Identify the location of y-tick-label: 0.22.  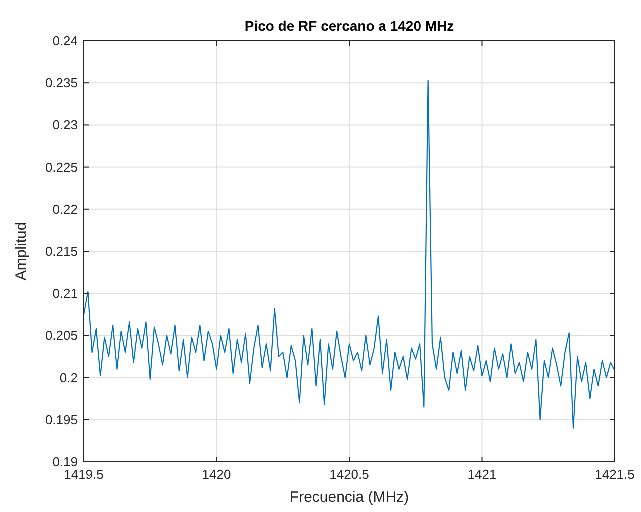
(65, 209).